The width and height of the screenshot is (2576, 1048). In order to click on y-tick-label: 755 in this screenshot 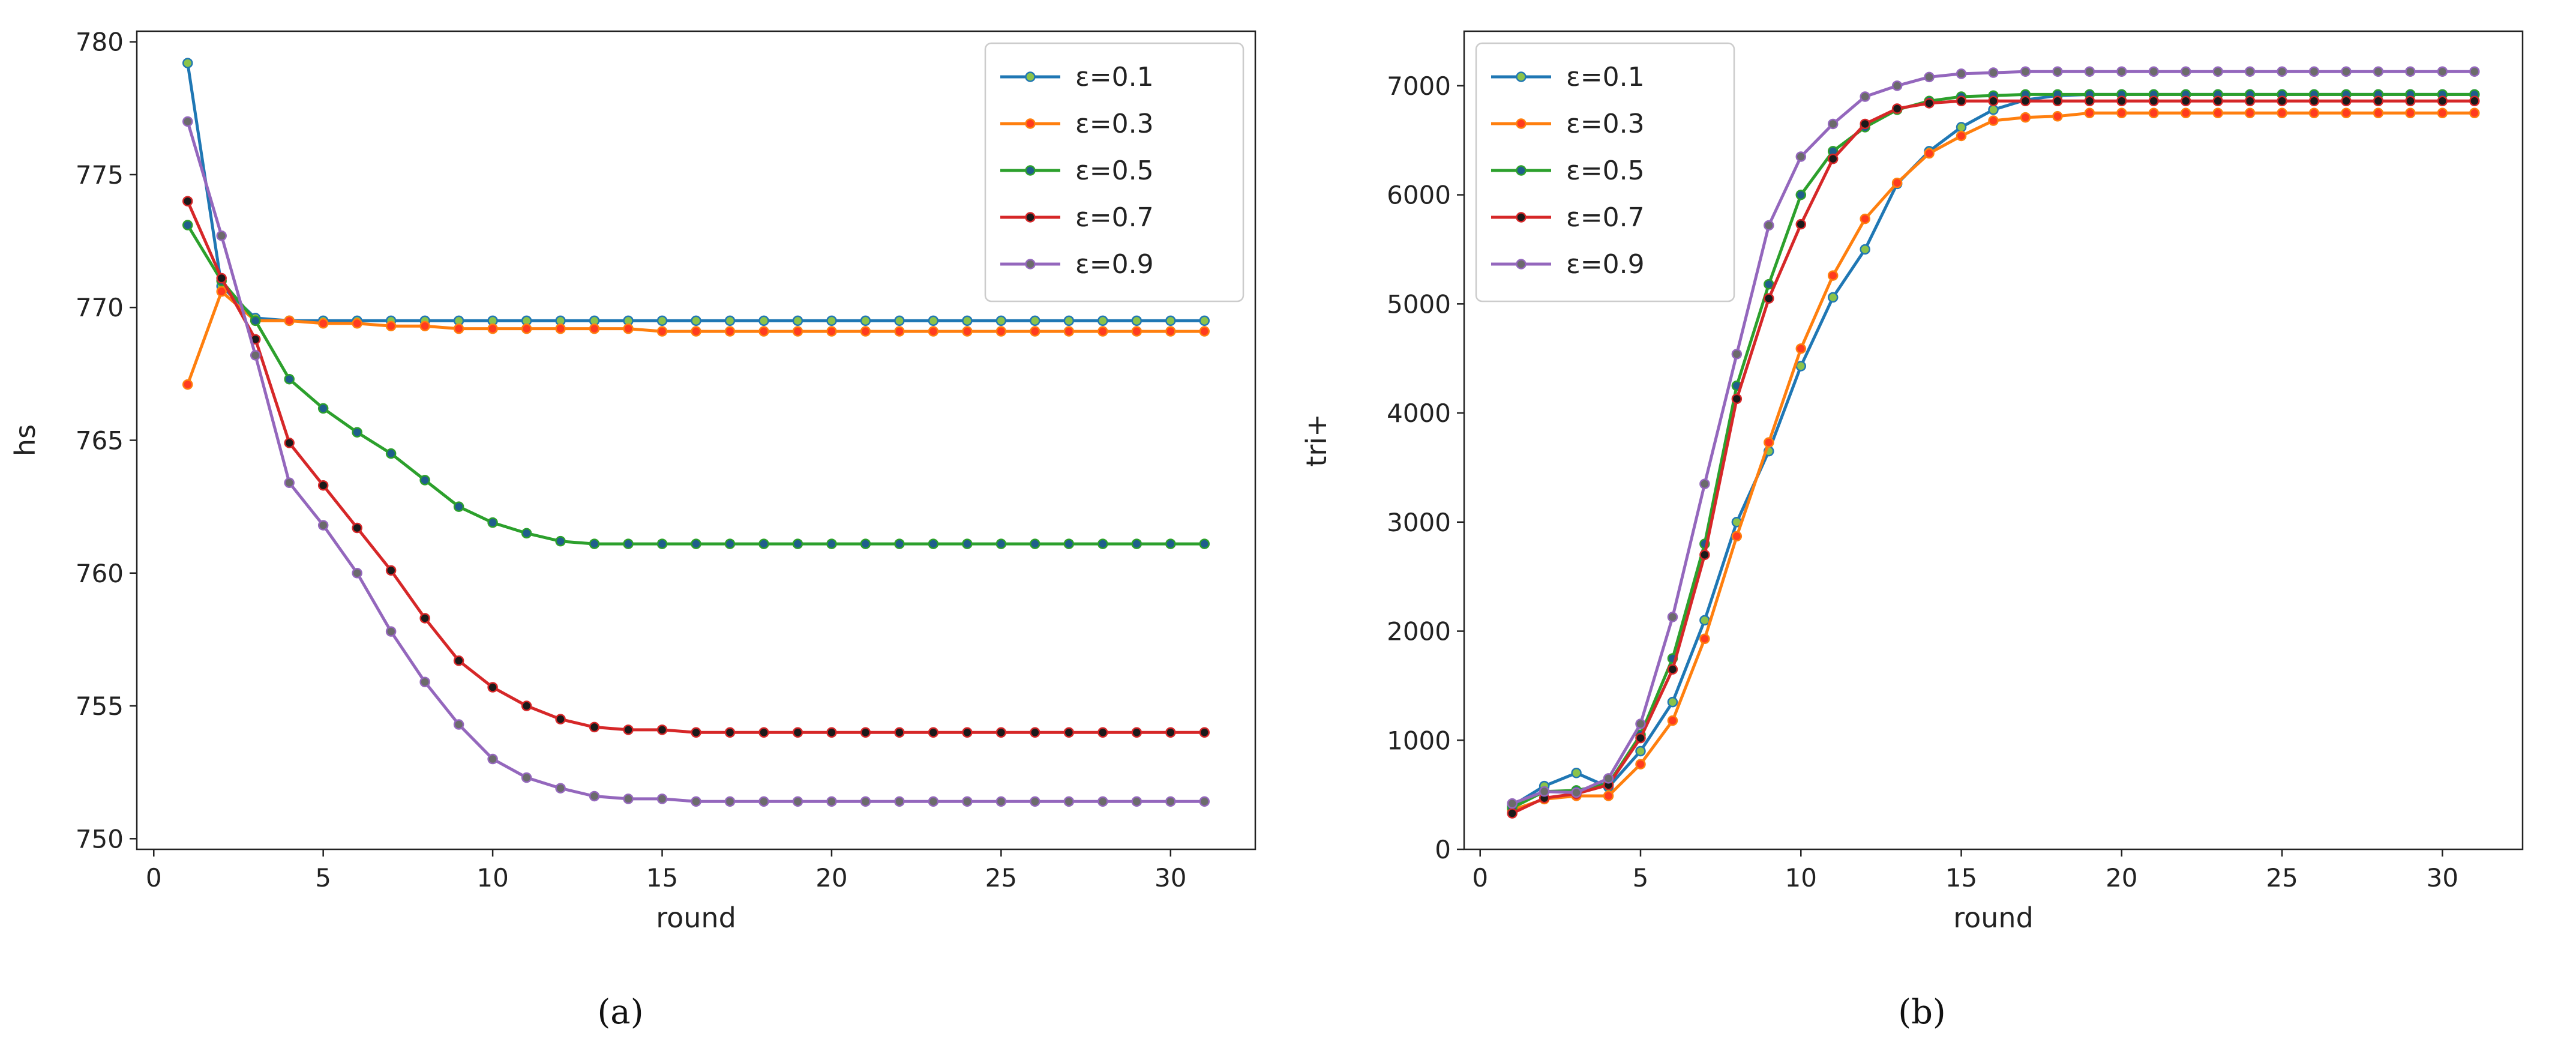, I will do `click(100, 706)`.